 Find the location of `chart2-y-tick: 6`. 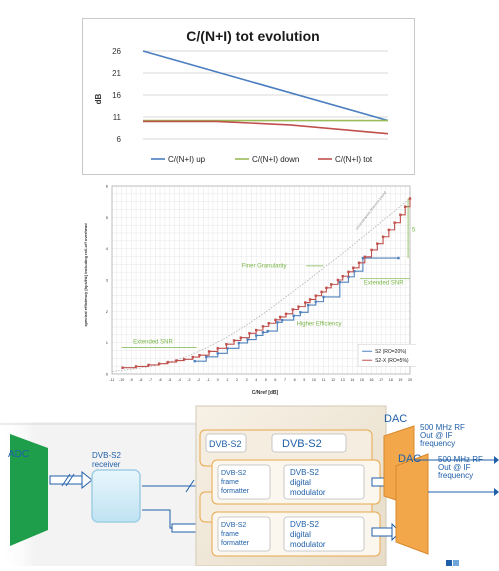

chart2-y-tick: 6 is located at coordinates (107, 186).